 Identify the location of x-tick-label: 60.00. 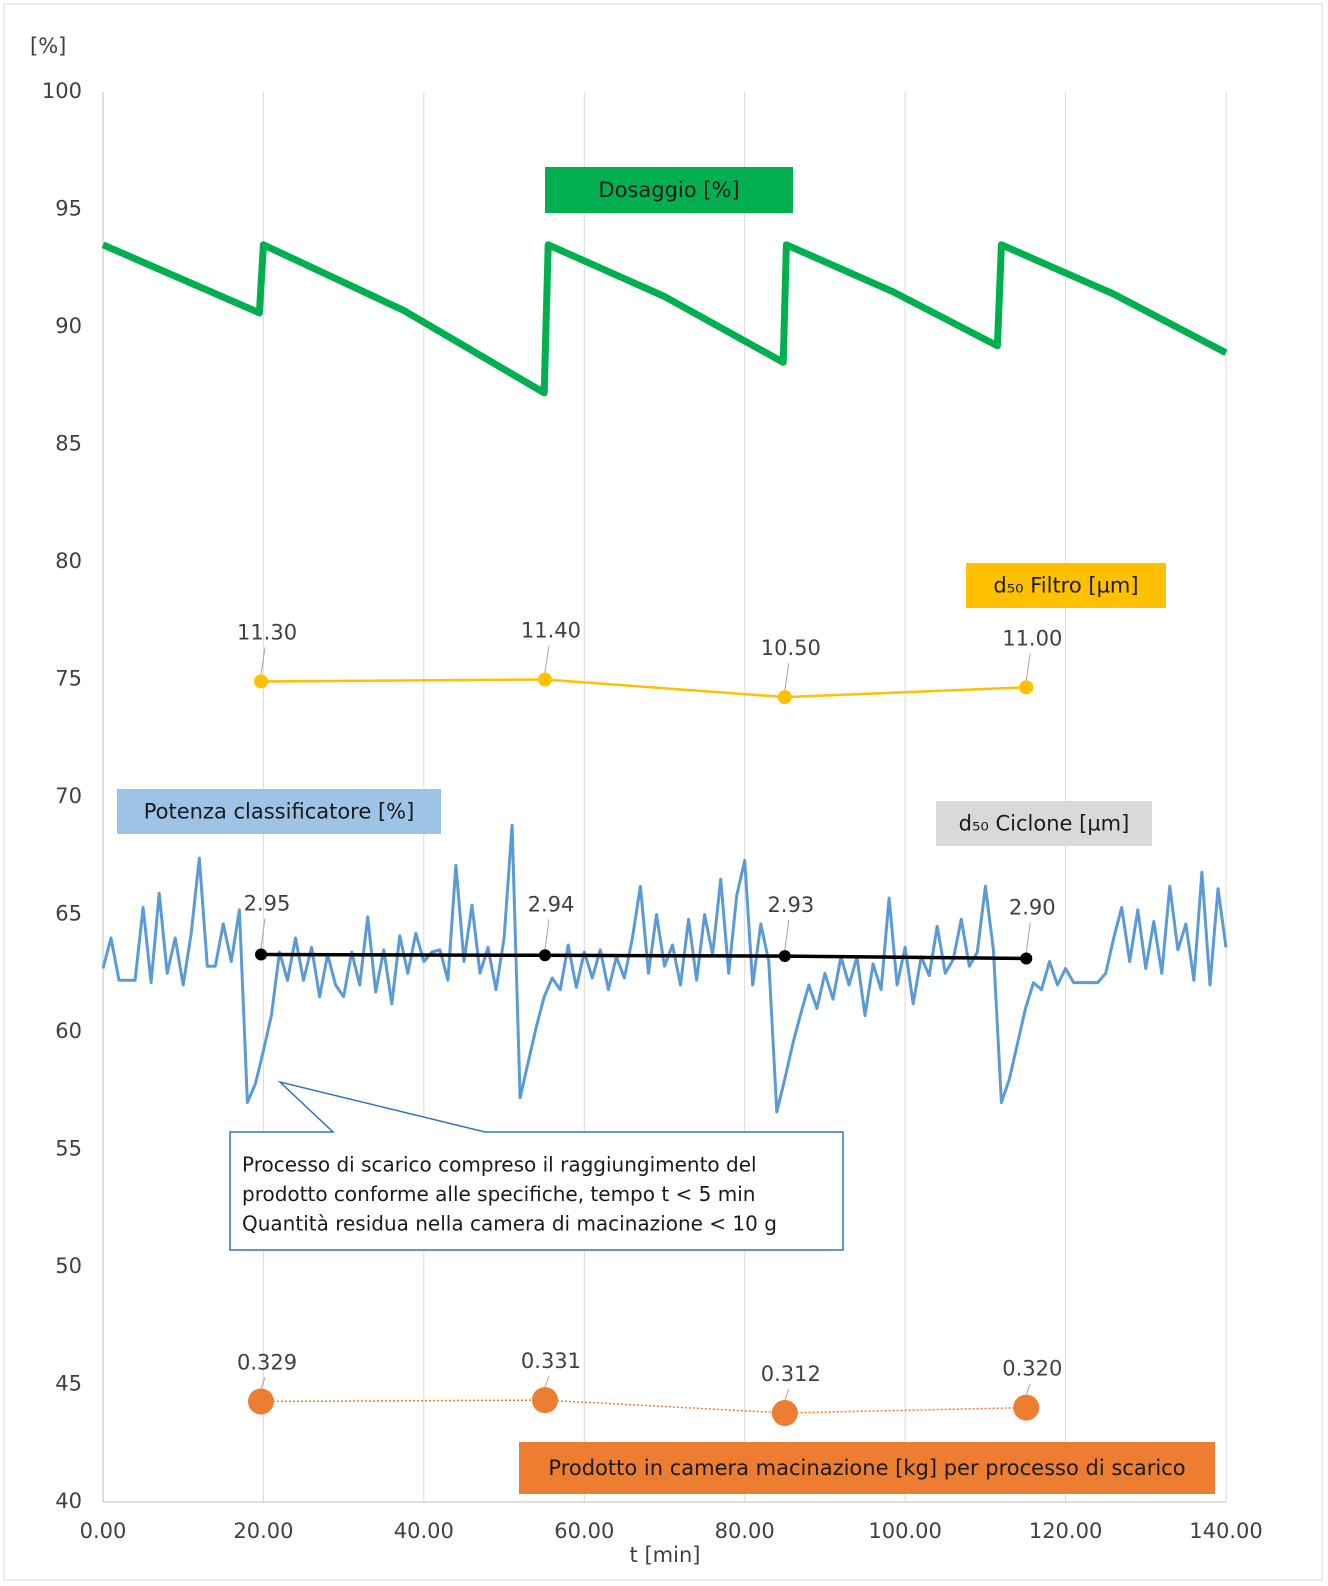
(584, 1531).